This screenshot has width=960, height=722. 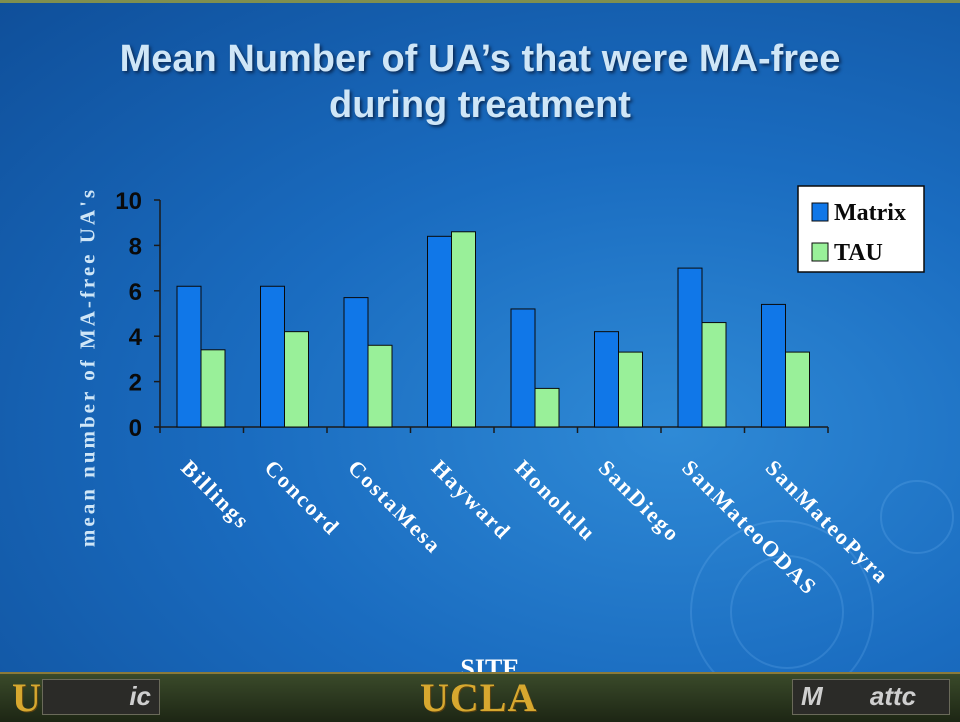 What do you see at coordinates (690, 347) in the screenshot?
I see `bar-matrix-sanmateoodas` at bounding box center [690, 347].